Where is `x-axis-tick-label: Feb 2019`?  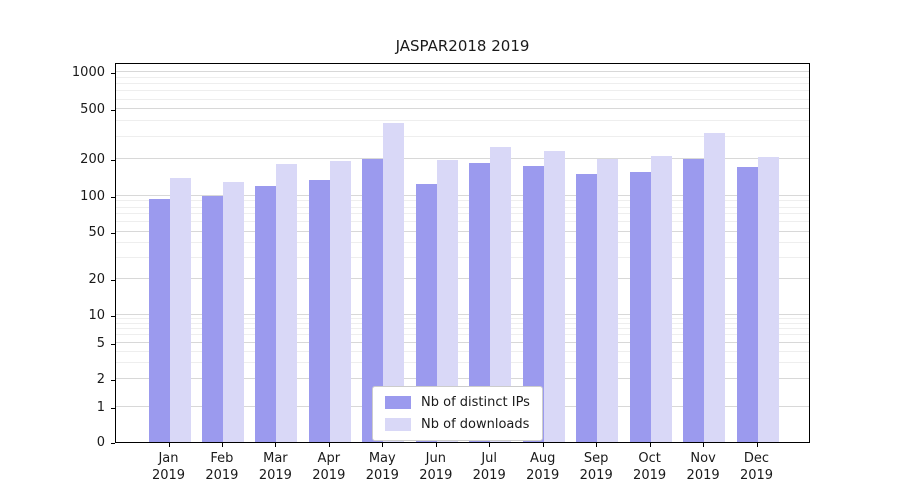
x-axis-tick-label: Feb 2019 is located at coordinates (222, 467).